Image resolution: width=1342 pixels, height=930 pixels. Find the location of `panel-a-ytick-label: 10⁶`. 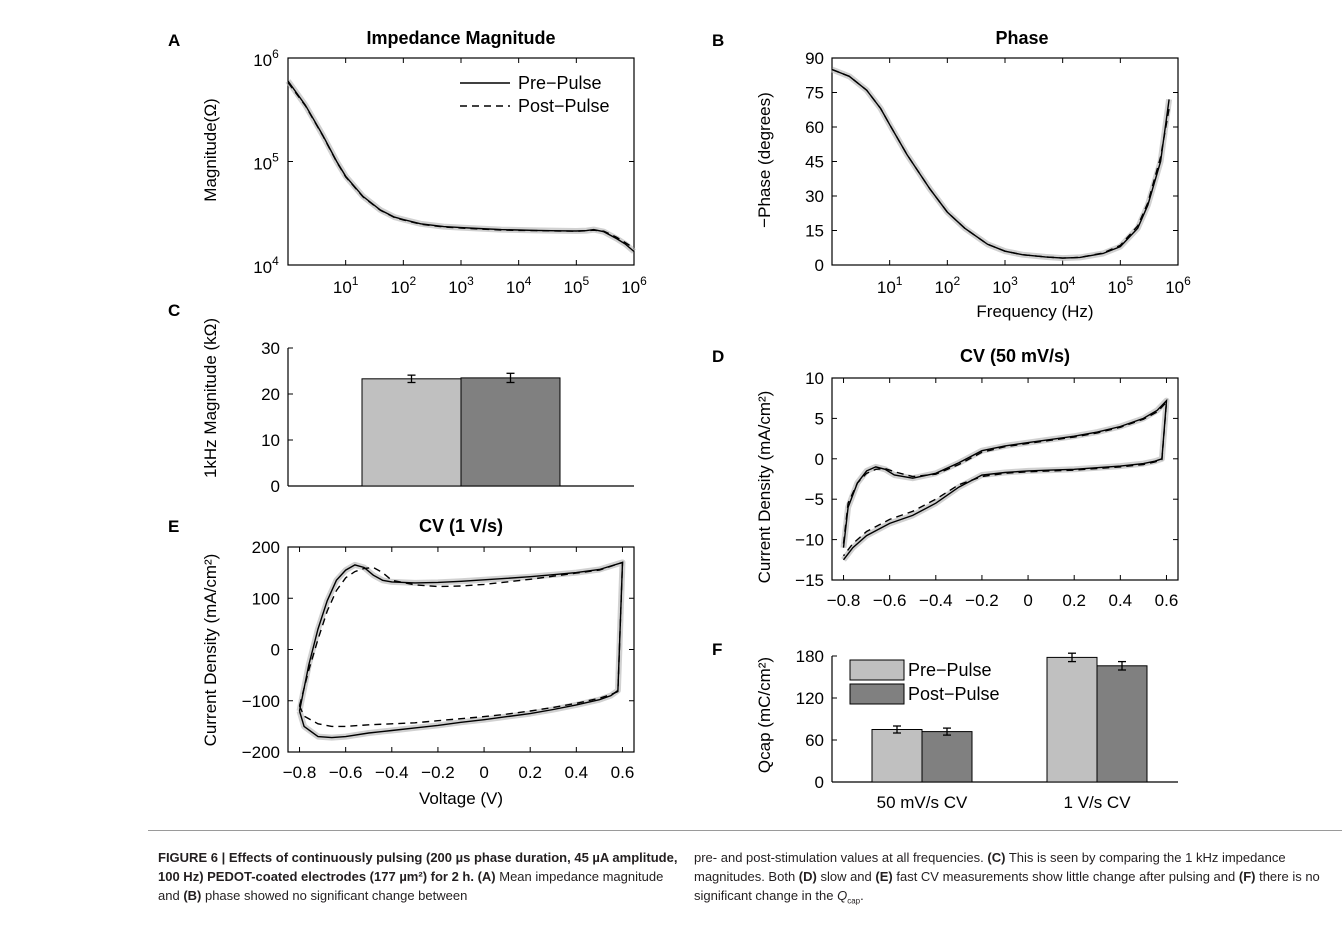

panel-a-ytick-label: 10⁶ is located at coordinates (266, 58).